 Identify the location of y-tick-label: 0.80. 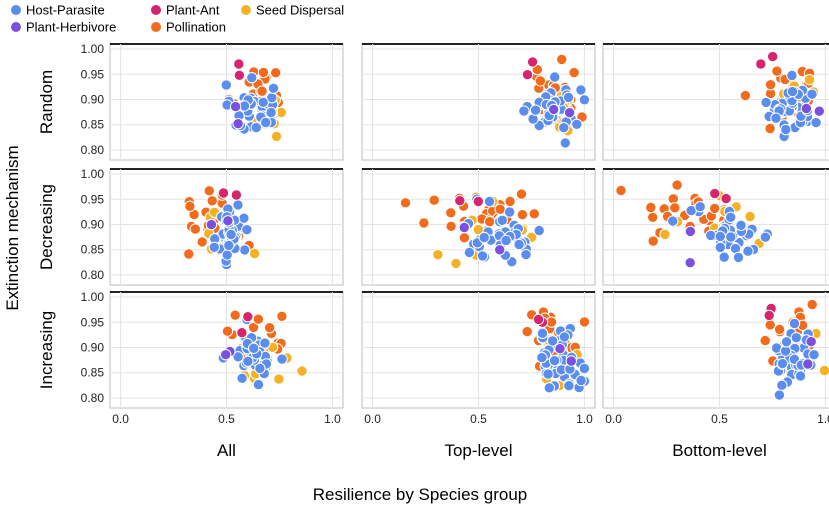
(93, 275).